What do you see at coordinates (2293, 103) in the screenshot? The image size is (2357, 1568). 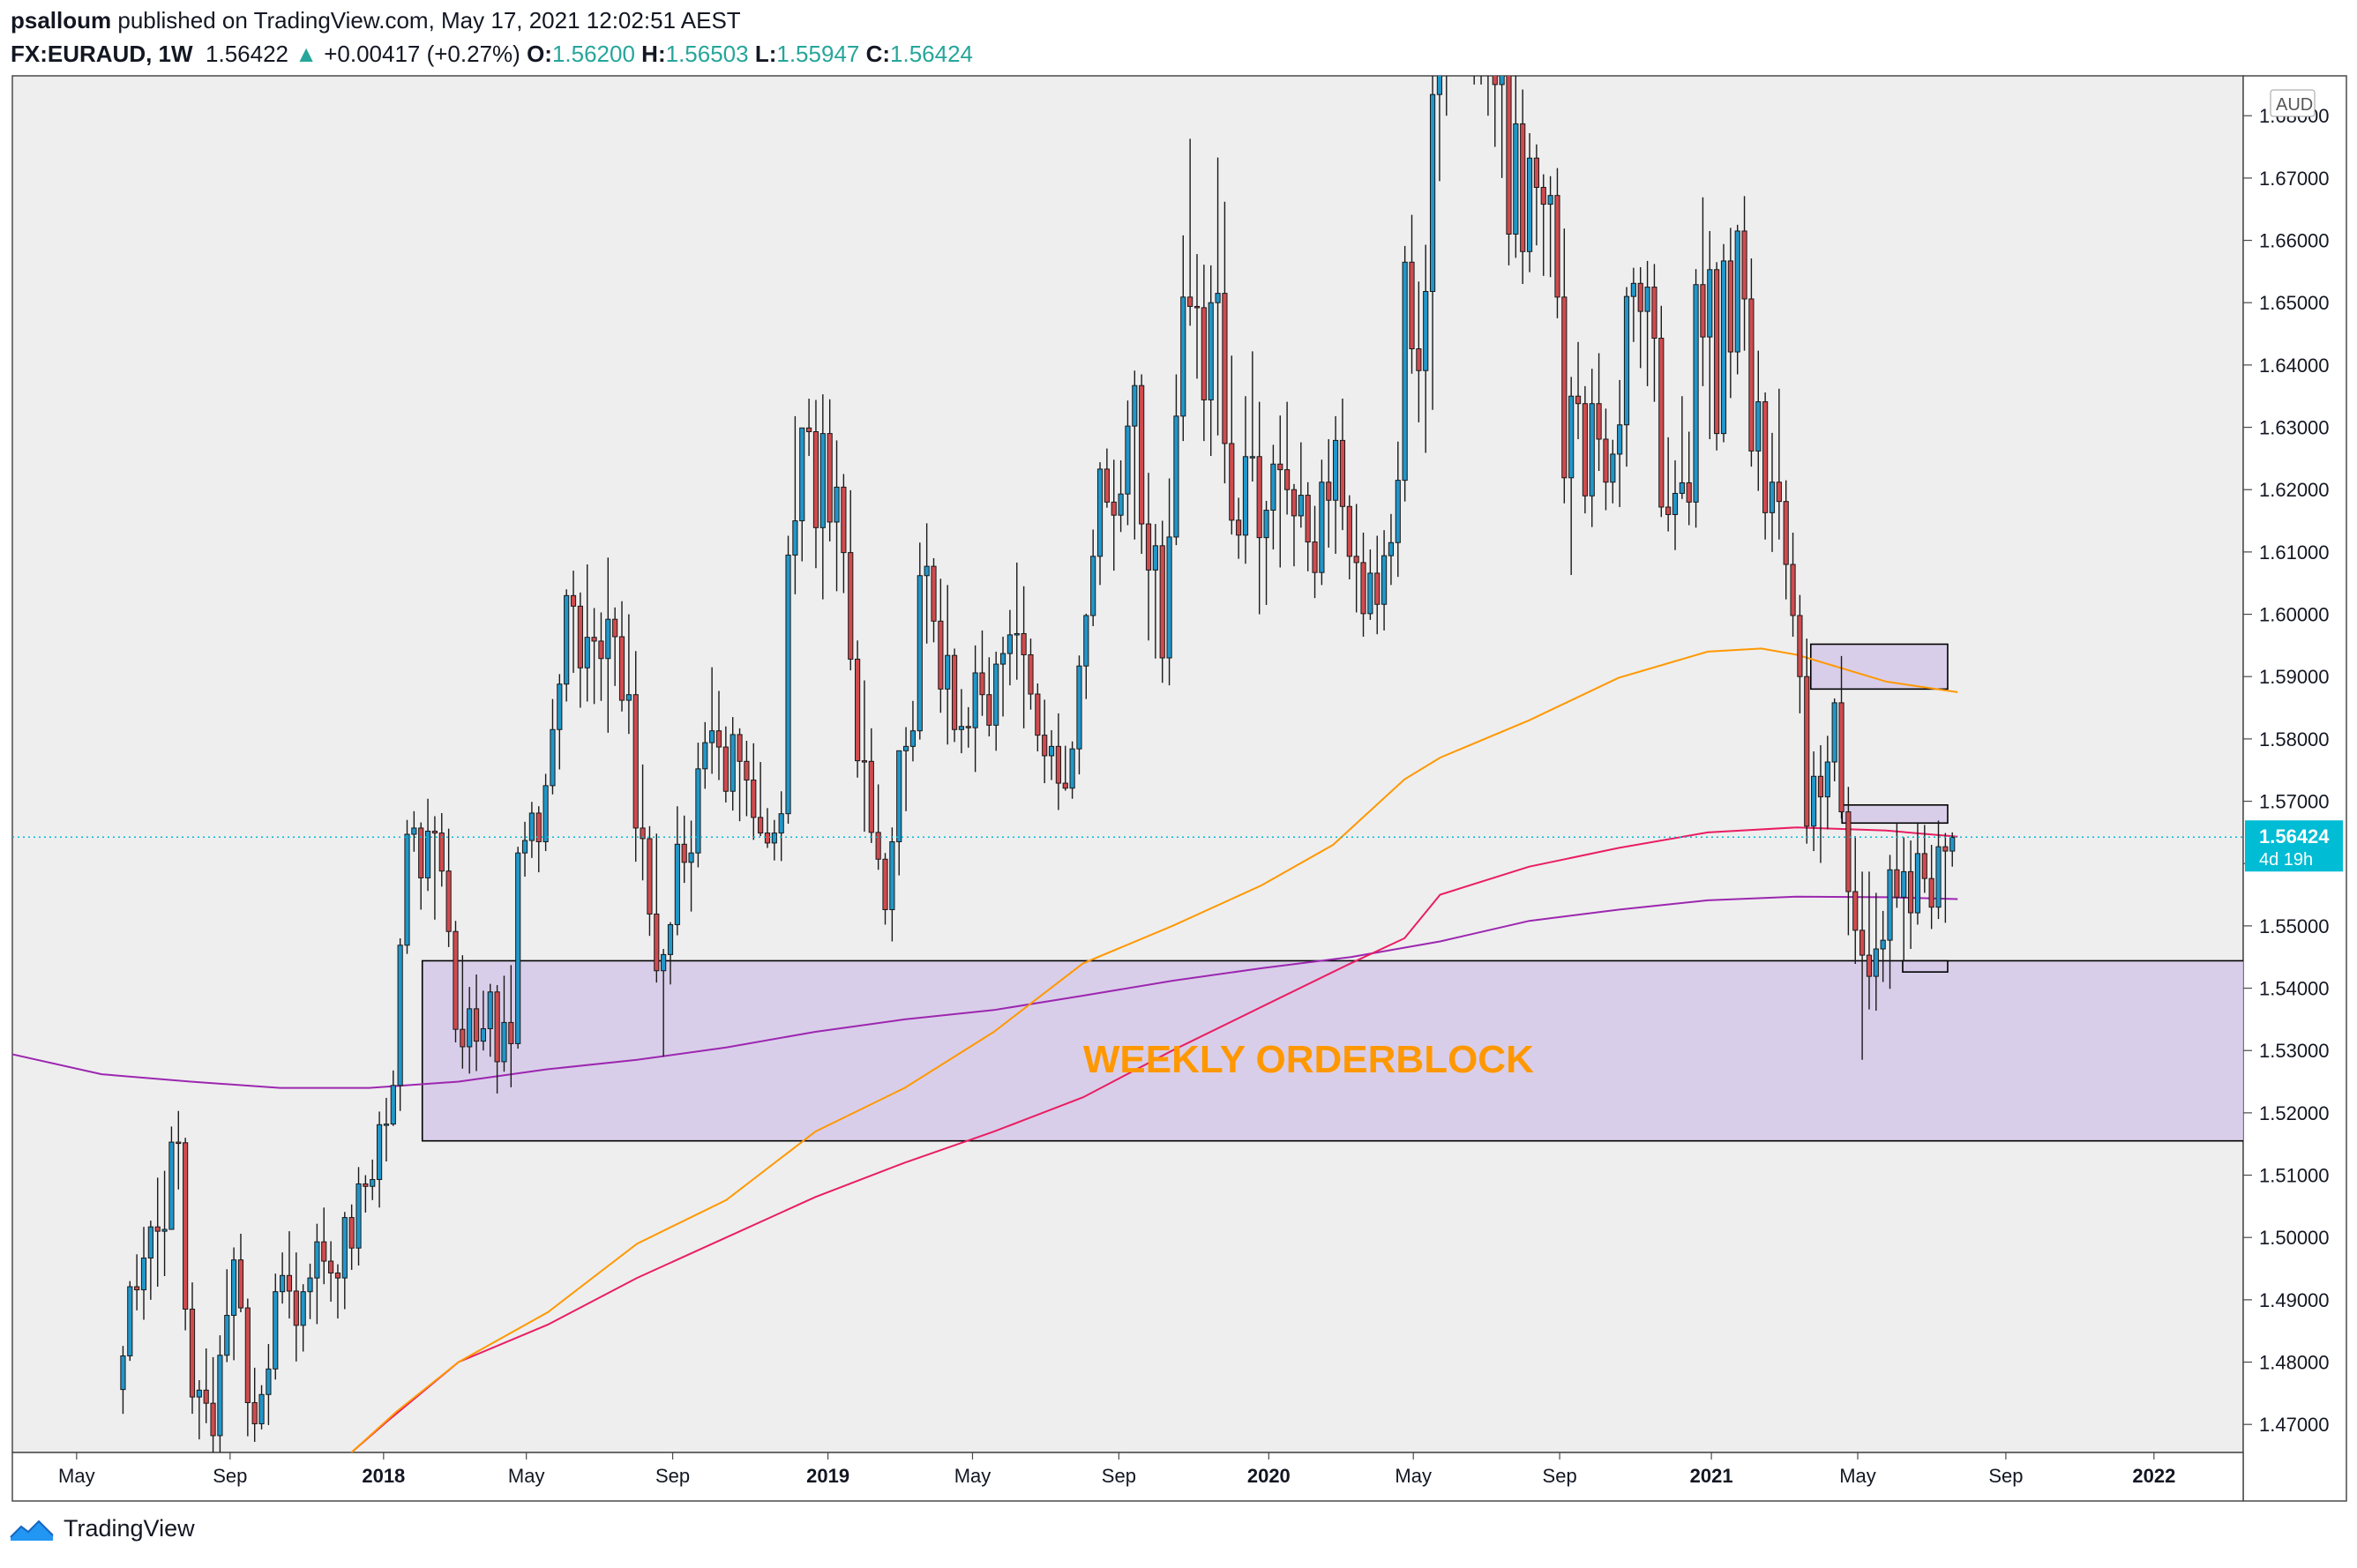 I see `currency-tag: AUD` at bounding box center [2293, 103].